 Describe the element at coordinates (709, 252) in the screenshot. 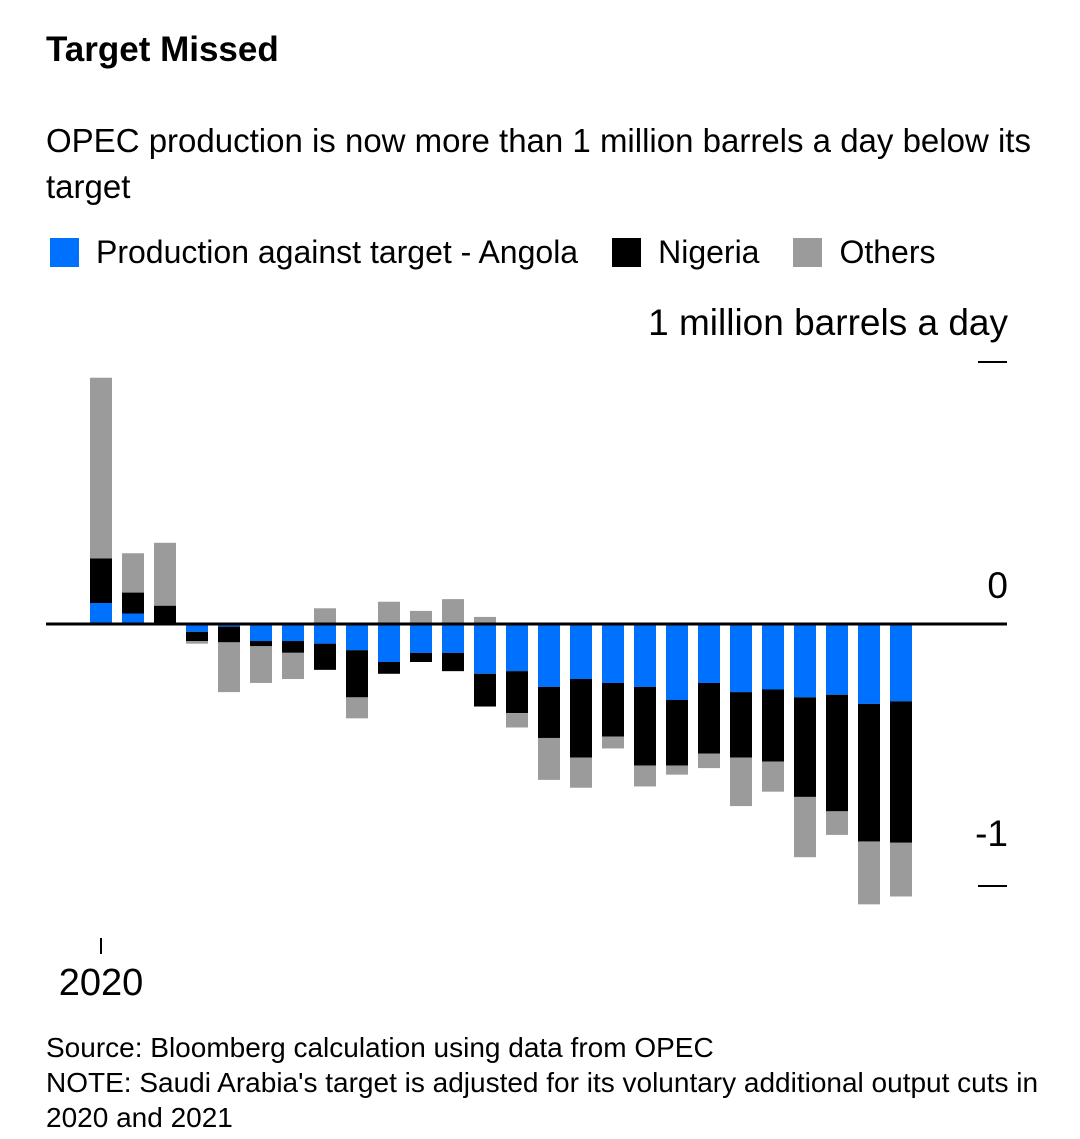

I see `legend-label-nigeria: Nigeria` at that location.